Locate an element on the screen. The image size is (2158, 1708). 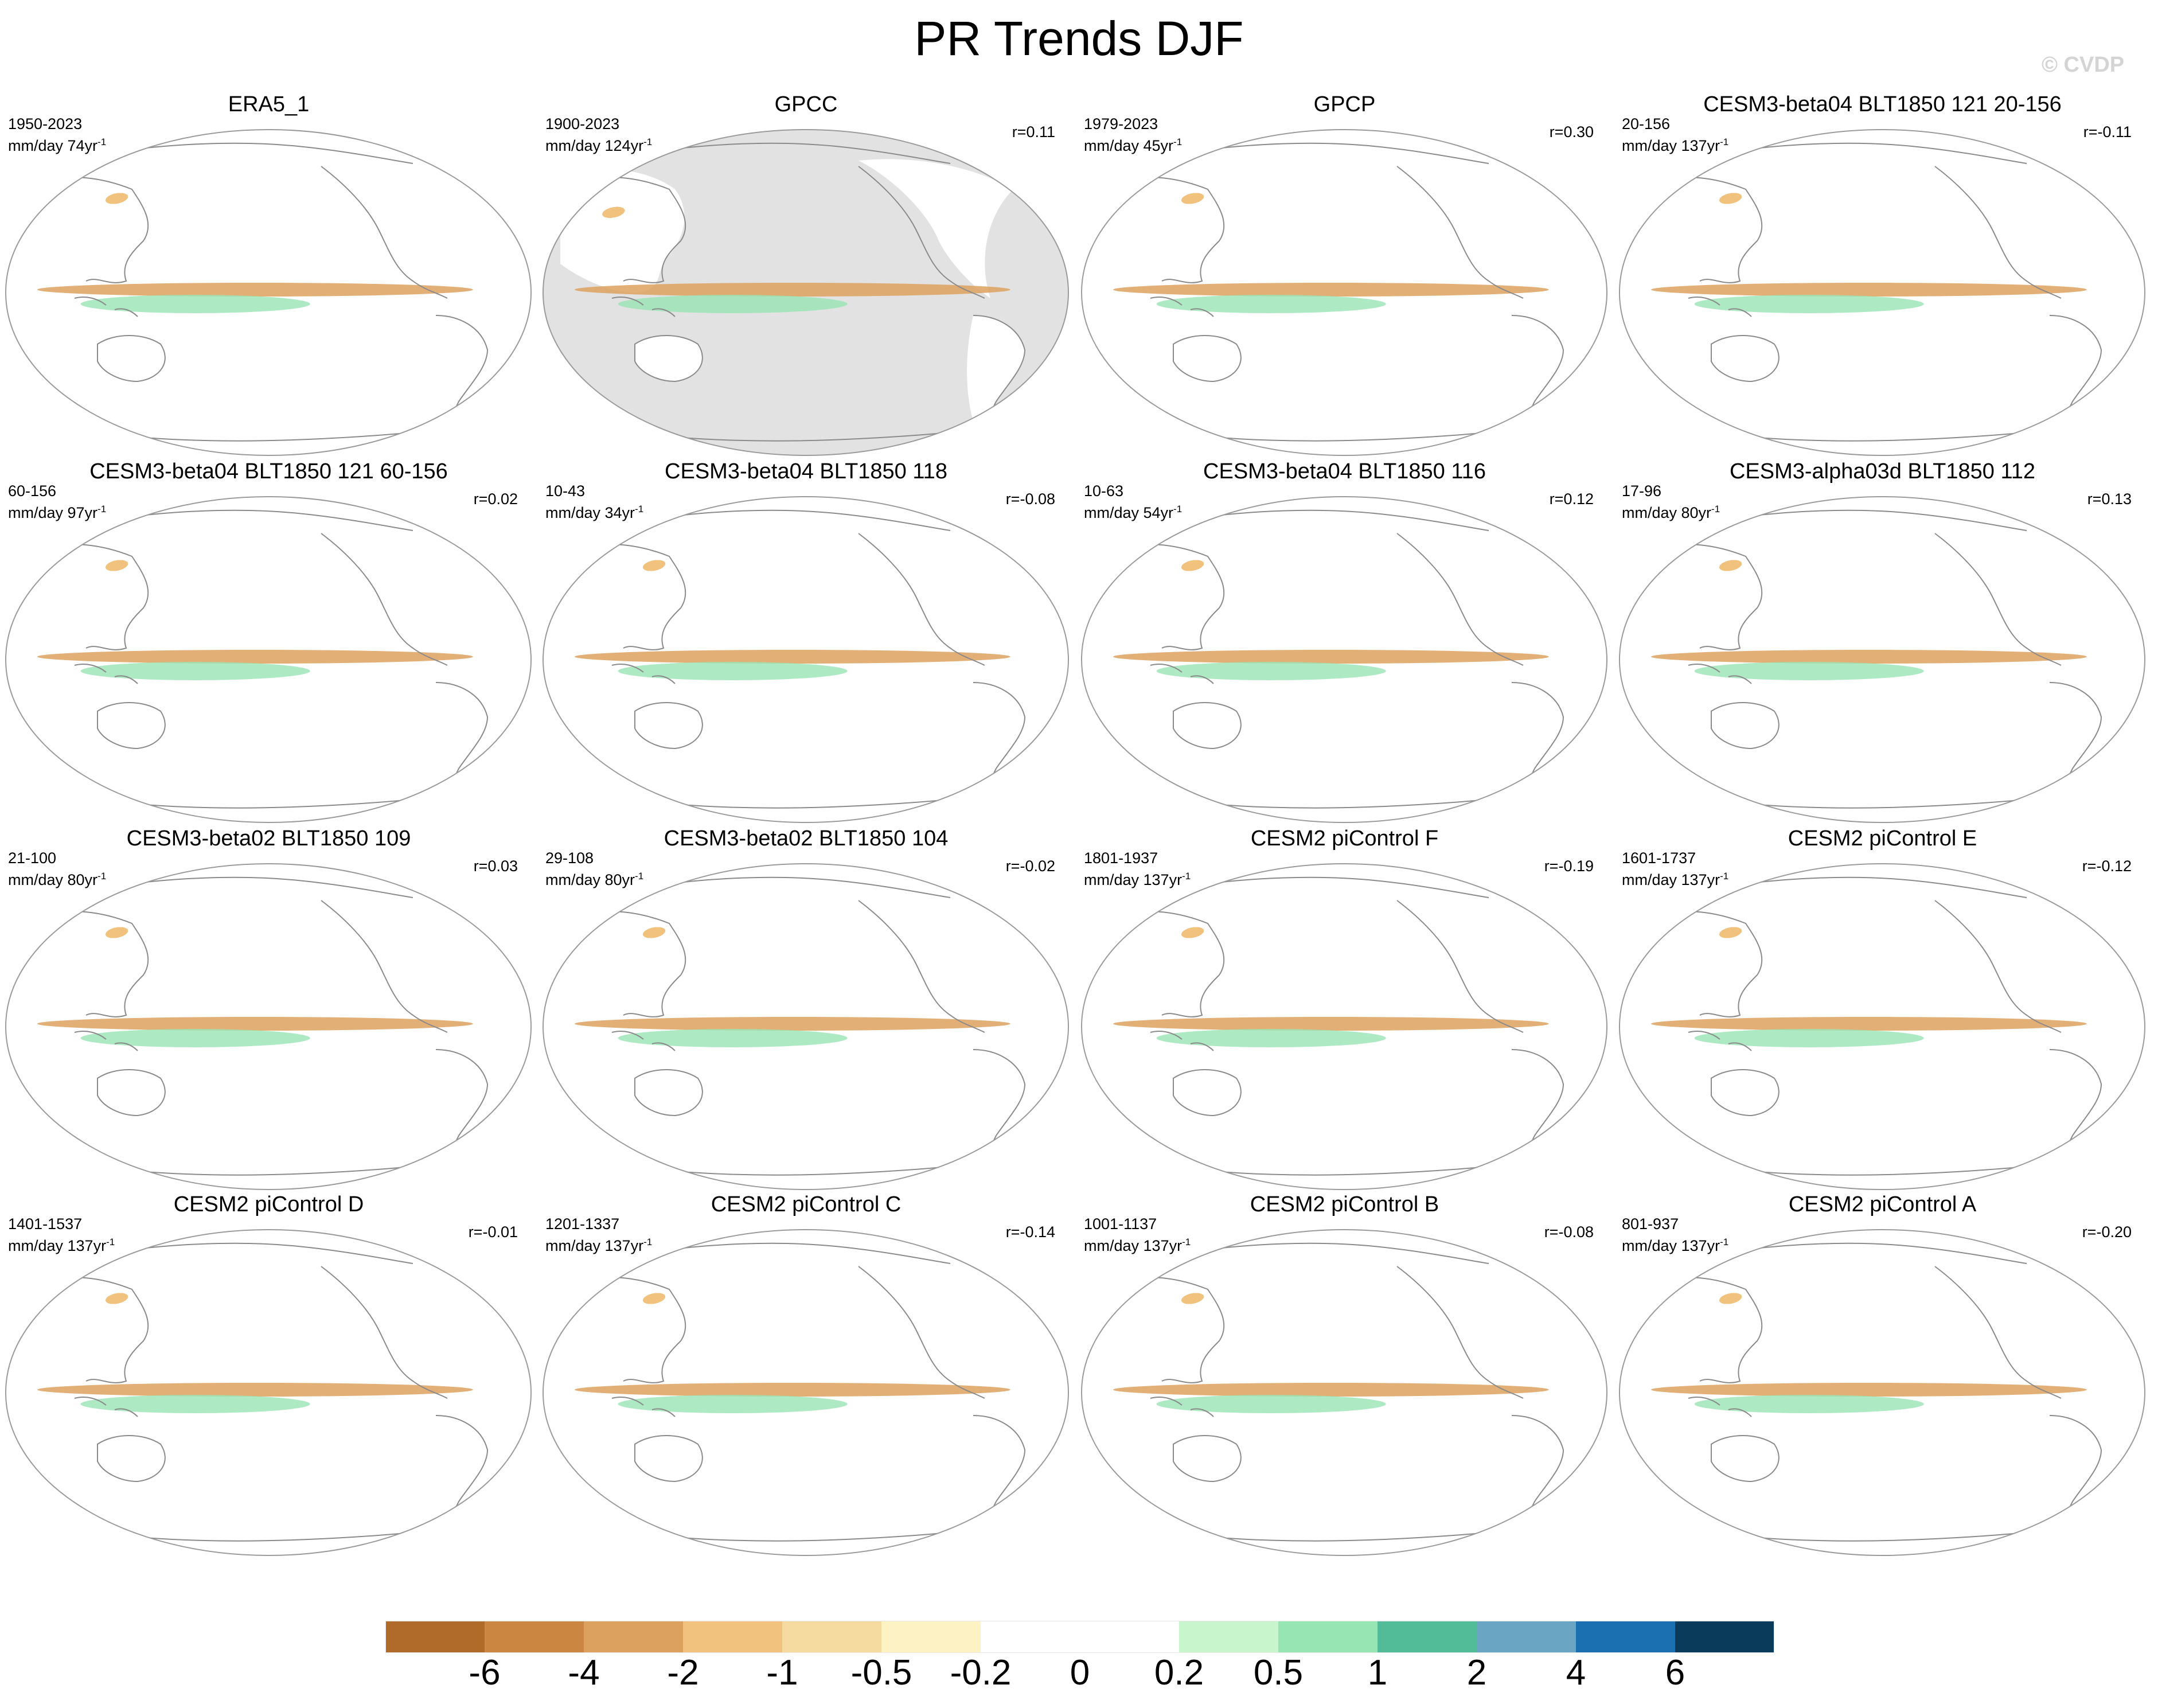
map-panel: ERA5_1 1950-2023 mm/day 74yr-1 is located at coordinates (268, 275).